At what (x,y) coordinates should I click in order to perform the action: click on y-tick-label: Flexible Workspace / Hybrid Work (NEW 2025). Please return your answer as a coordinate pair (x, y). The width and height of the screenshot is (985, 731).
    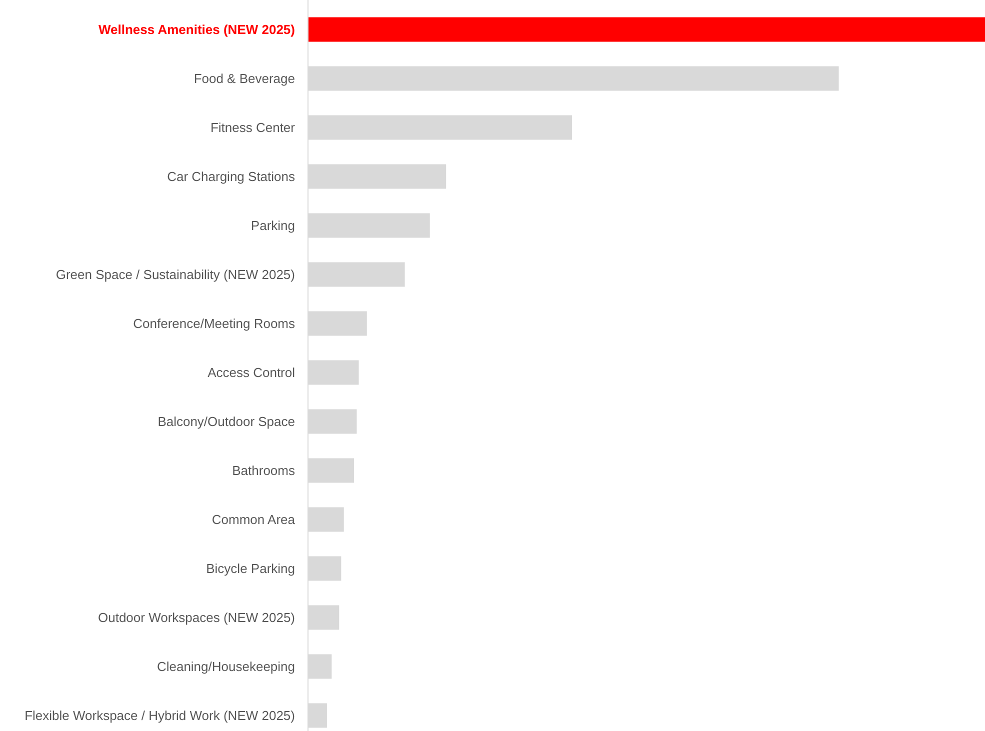
    Looking at the image, I should click on (159, 716).